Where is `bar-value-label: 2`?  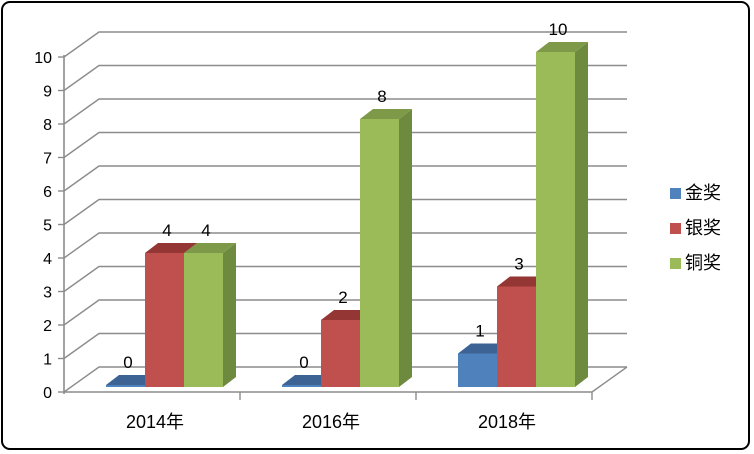 bar-value-label: 2 is located at coordinates (342, 297).